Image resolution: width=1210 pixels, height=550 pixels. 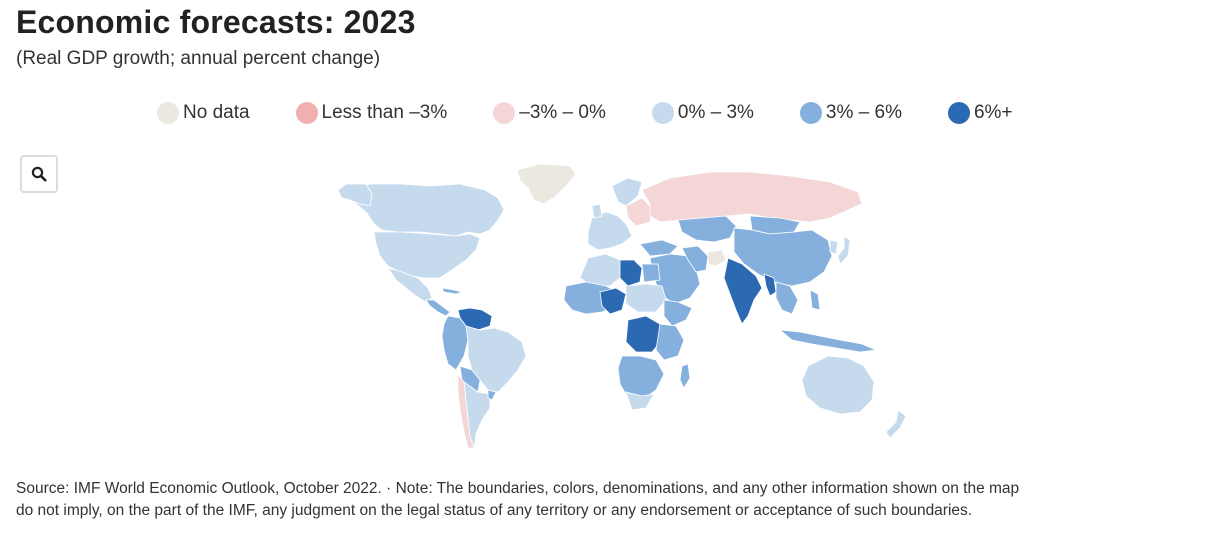 What do you see at coordinates (896, 424) in the screenshot?
I see `region-new-zealand` at bounding box center [896, 424].